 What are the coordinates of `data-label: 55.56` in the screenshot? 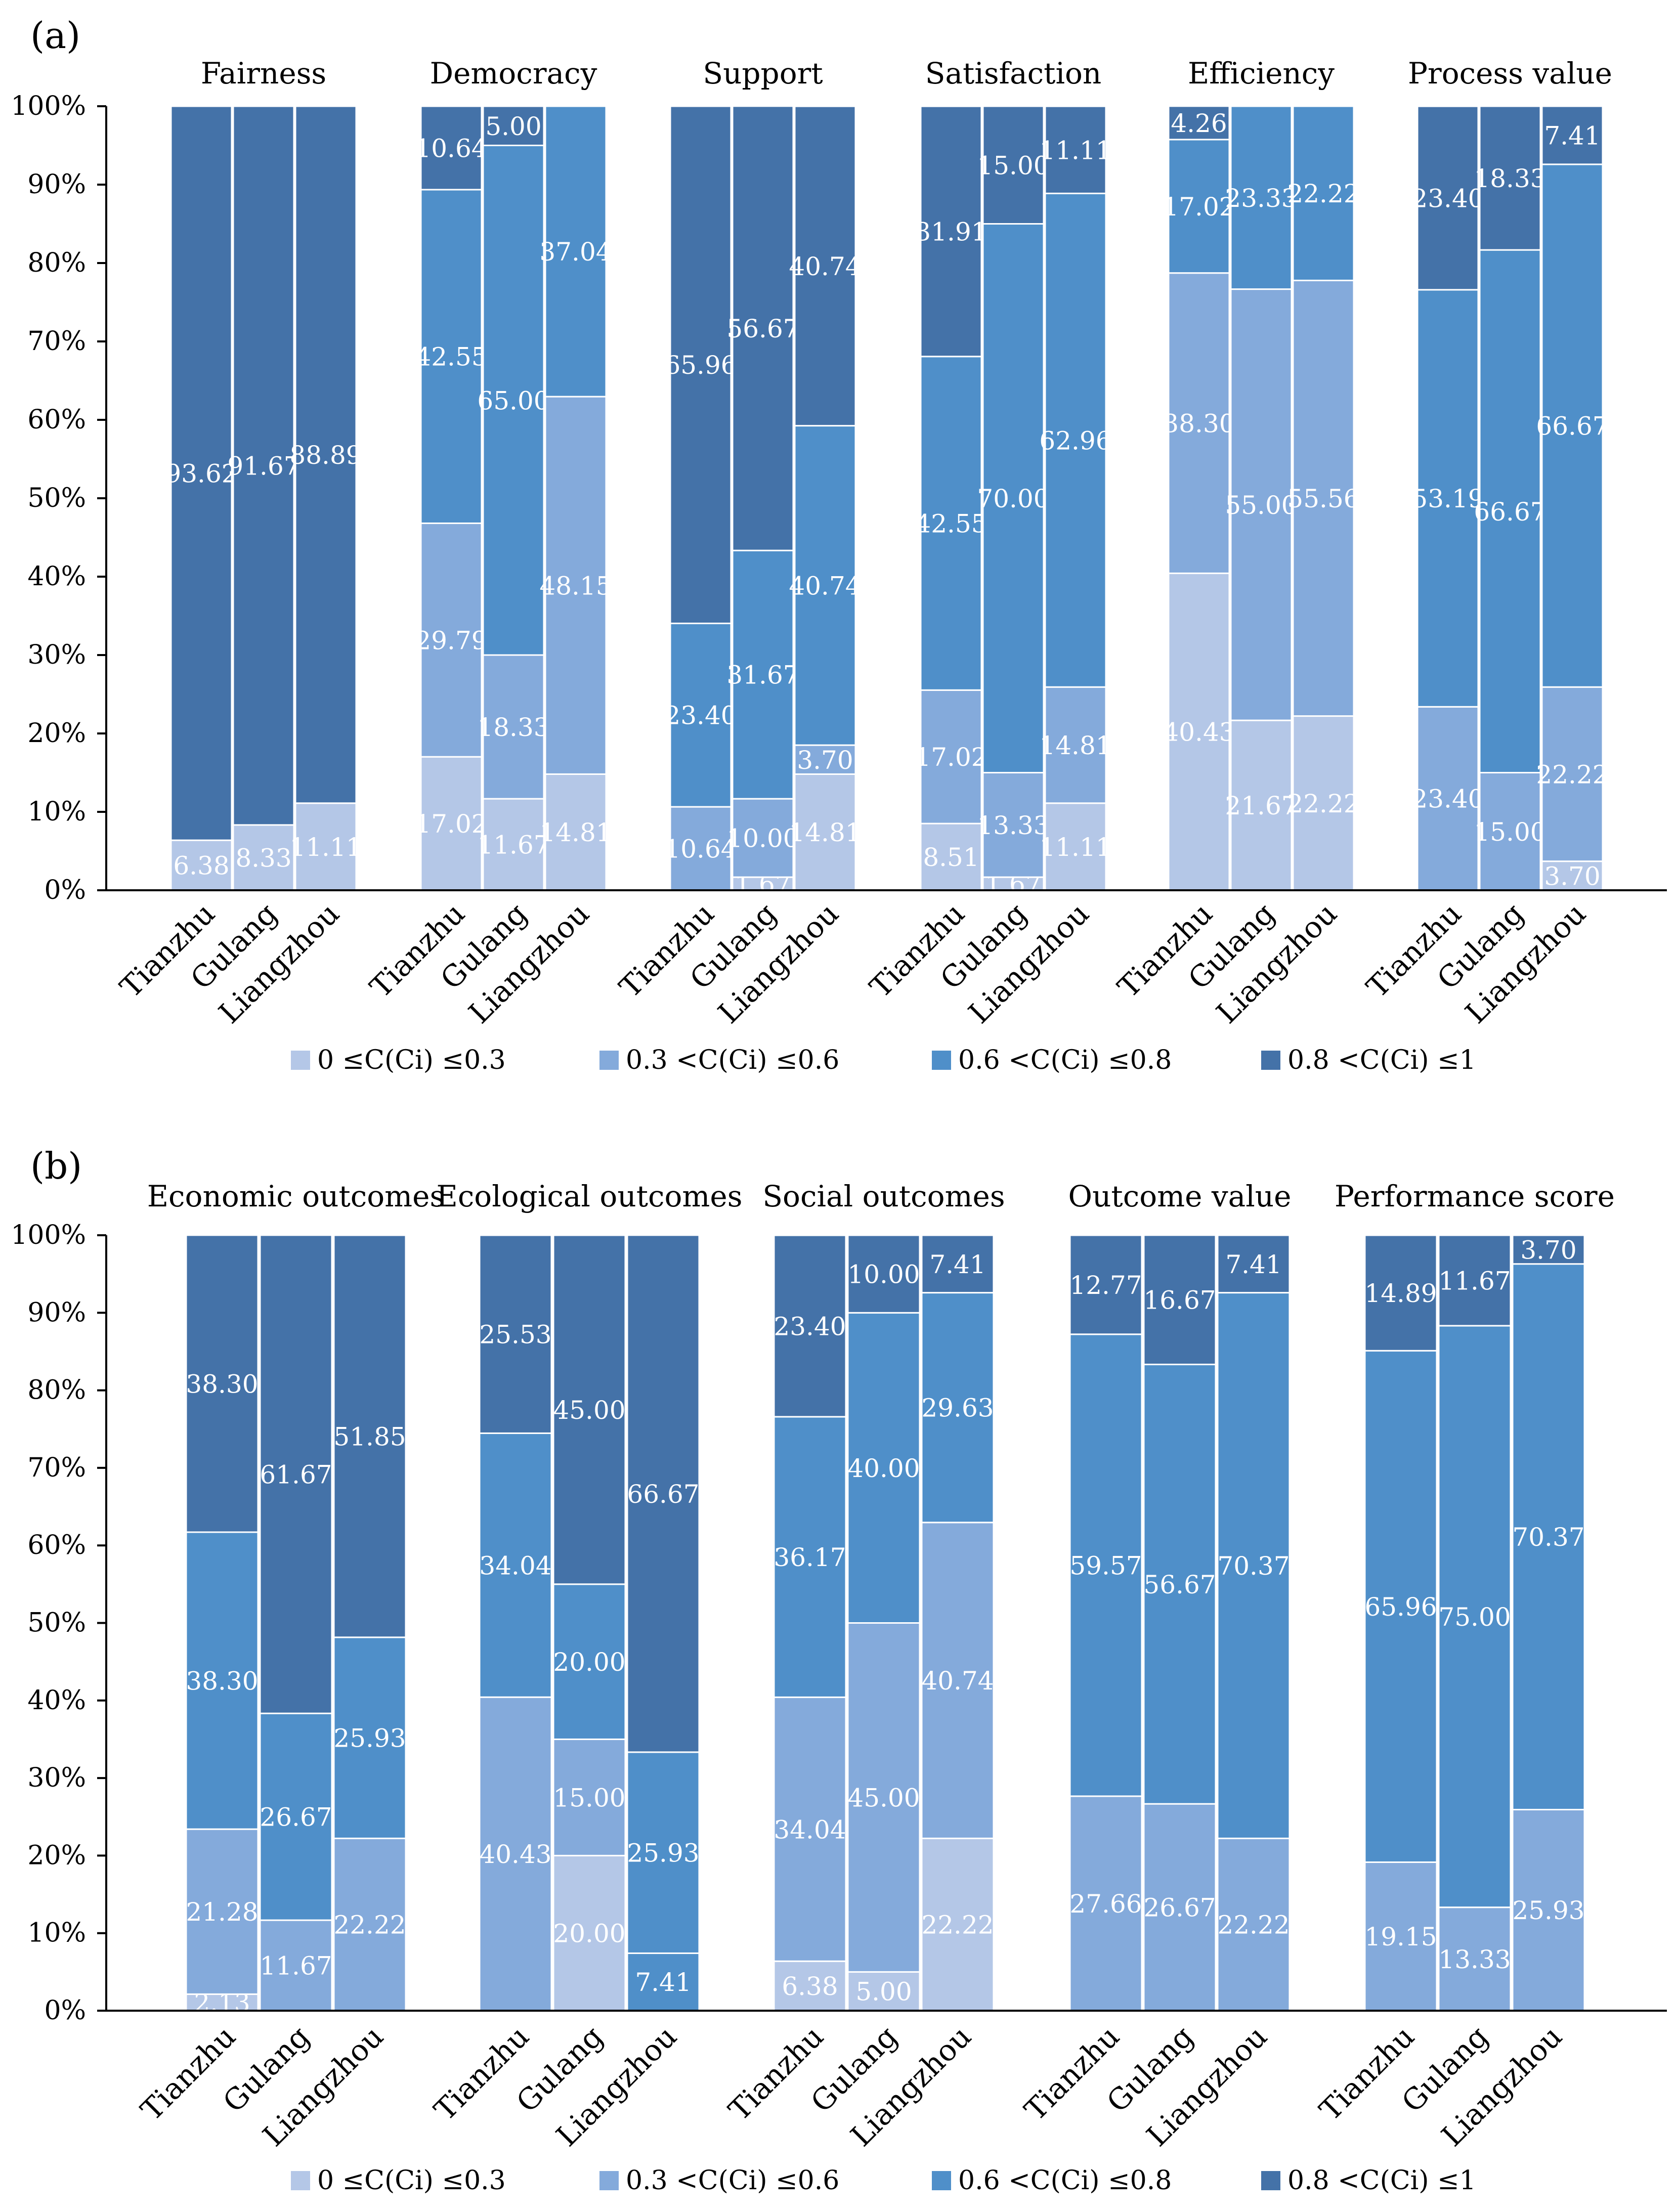 It's located at (1323, 498).